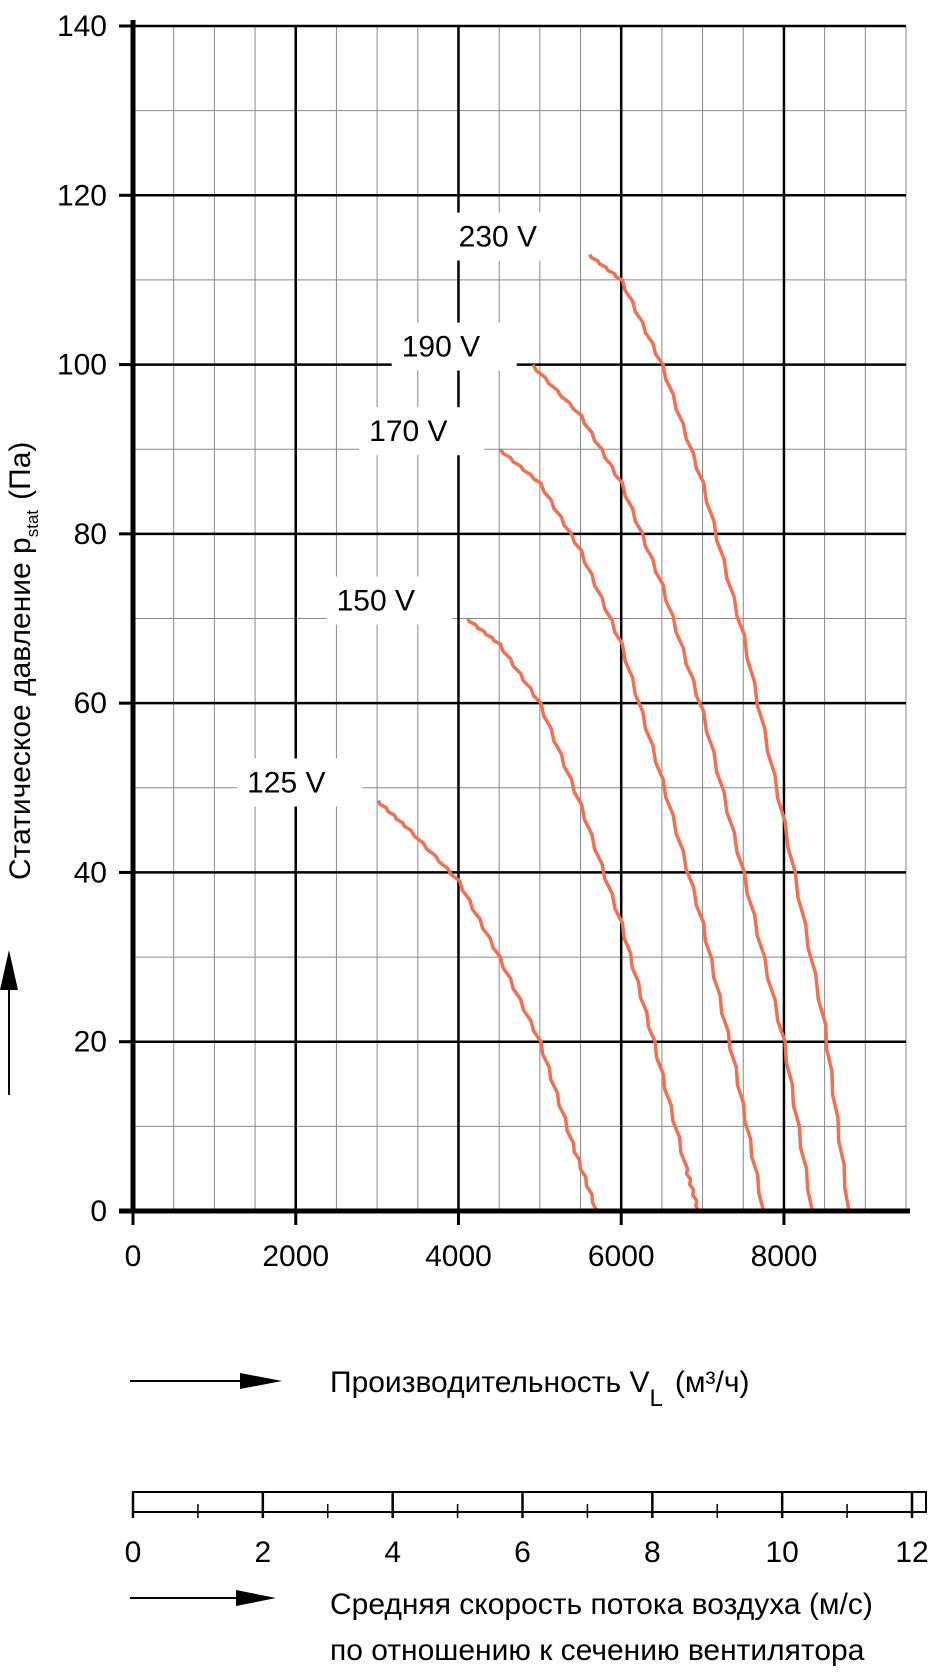 This screenshot has height=1676, width=945. Describe the element at coordinates (90, 703) in the screenshot. I see `y-tick-label: 60` at that location.